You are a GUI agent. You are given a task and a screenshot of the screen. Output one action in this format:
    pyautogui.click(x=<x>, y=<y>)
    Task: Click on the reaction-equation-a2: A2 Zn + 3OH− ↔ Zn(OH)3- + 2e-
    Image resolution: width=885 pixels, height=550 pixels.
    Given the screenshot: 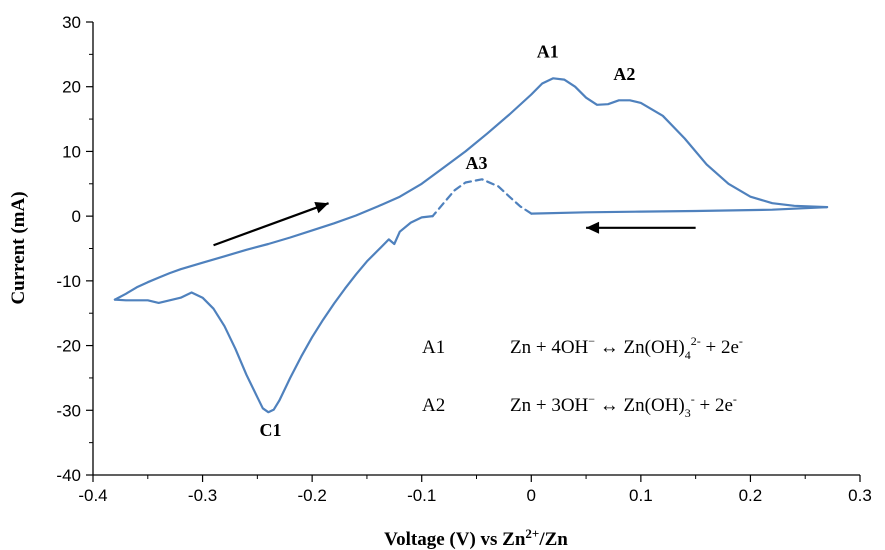 What is the action you would take?
    pyautogui.click(x=579, y=406)
    